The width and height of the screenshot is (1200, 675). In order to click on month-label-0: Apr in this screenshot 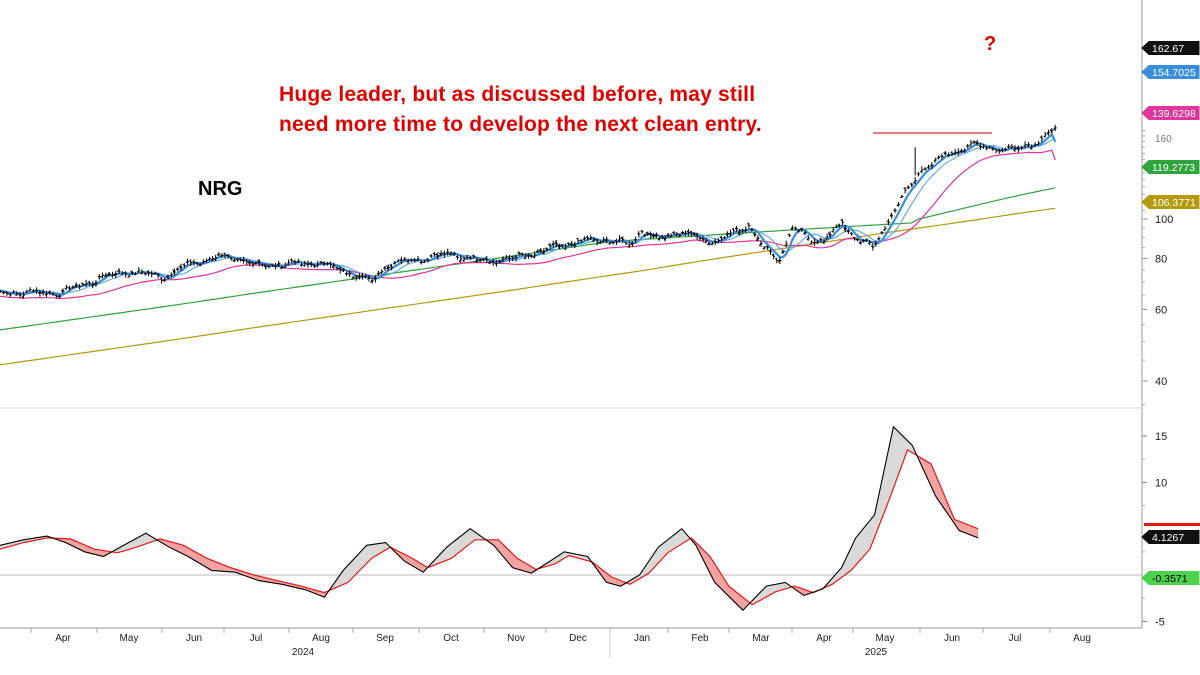, I will do `click(63, 638)`.